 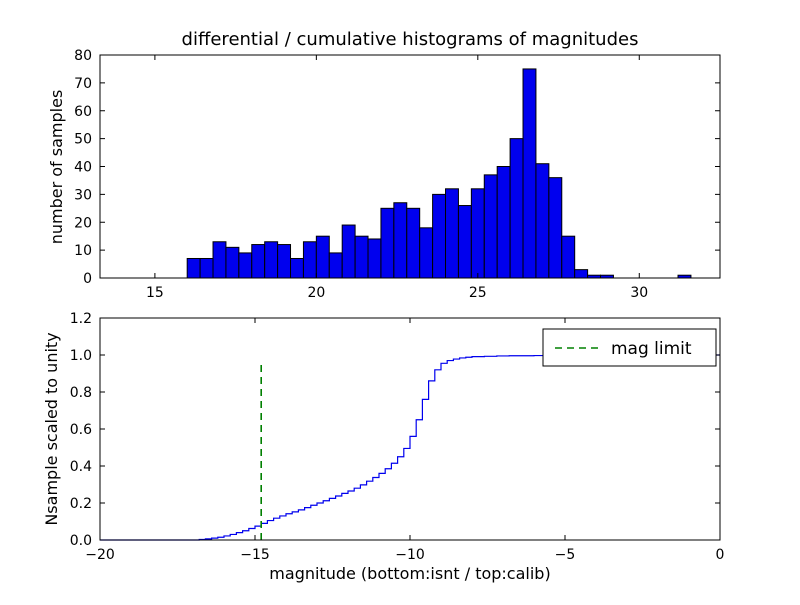 What do you see at coordinates (565, 555) in the screenshot?
I see `x-tick-label: −5` at bounding box center [565, 555].